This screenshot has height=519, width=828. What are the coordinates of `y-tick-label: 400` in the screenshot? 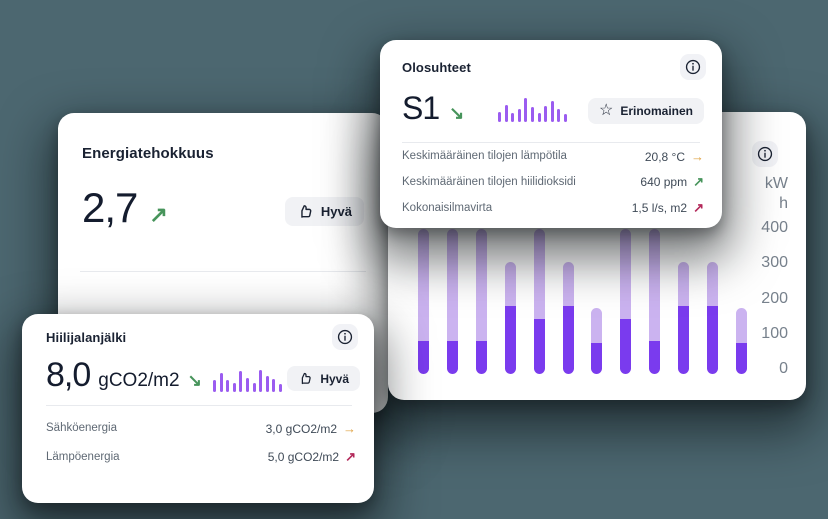 It's located at (774, 227).